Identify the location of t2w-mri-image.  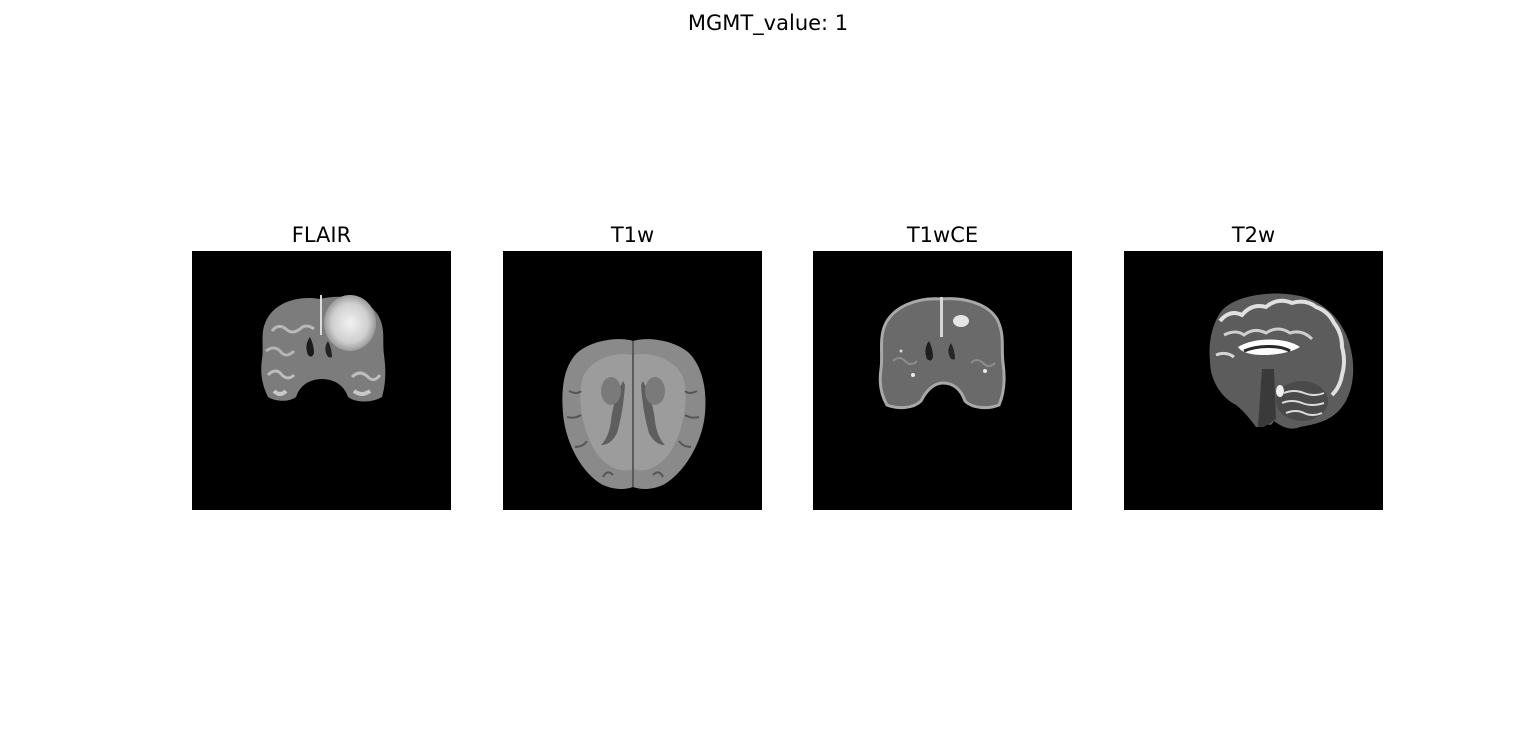
(1253, 380).